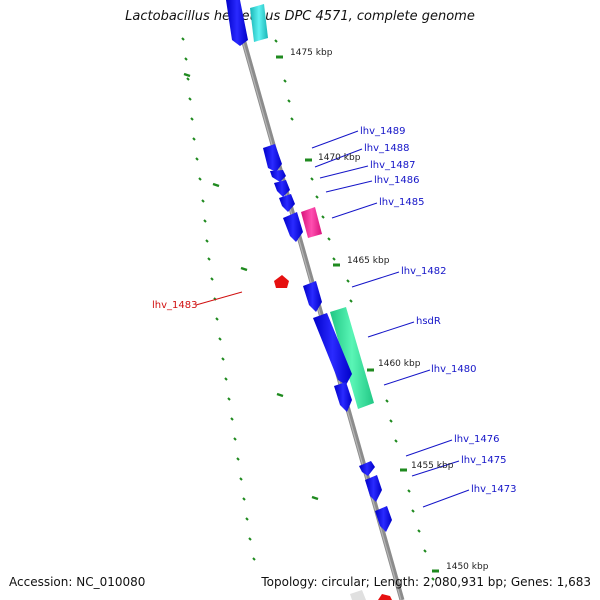 The height and width of the screenshot is (600, 600). I want to click on gene-label-lhv_1485: lhv_1485, so click(401, 202).